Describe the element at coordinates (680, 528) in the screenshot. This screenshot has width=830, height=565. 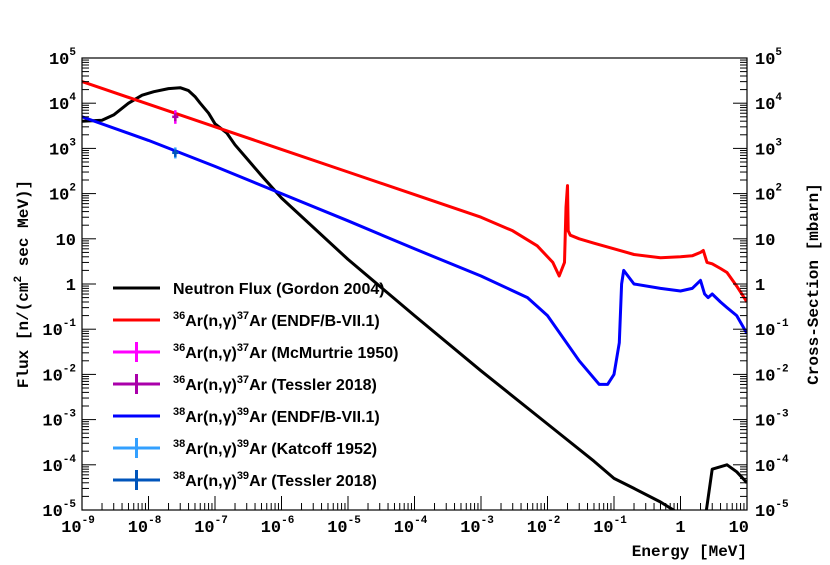
I see `x-tick-label: 1` at that location.